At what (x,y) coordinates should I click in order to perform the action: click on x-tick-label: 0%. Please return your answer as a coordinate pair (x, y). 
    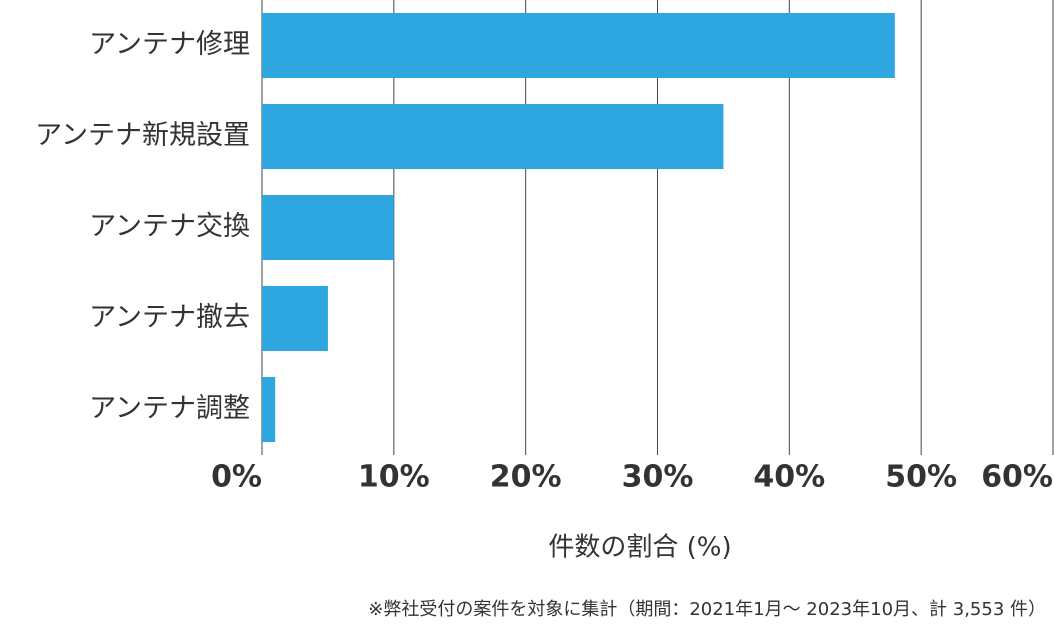
    Looking at the image, I should click on (236, 477).